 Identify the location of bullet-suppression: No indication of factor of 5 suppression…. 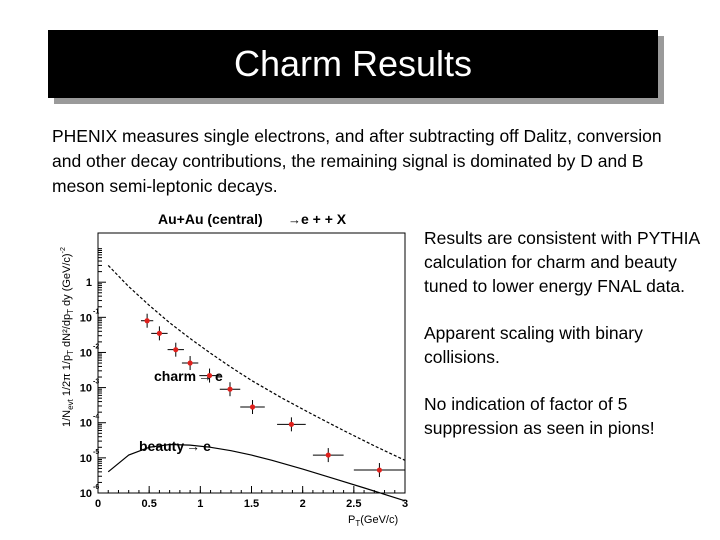
(539, 416).